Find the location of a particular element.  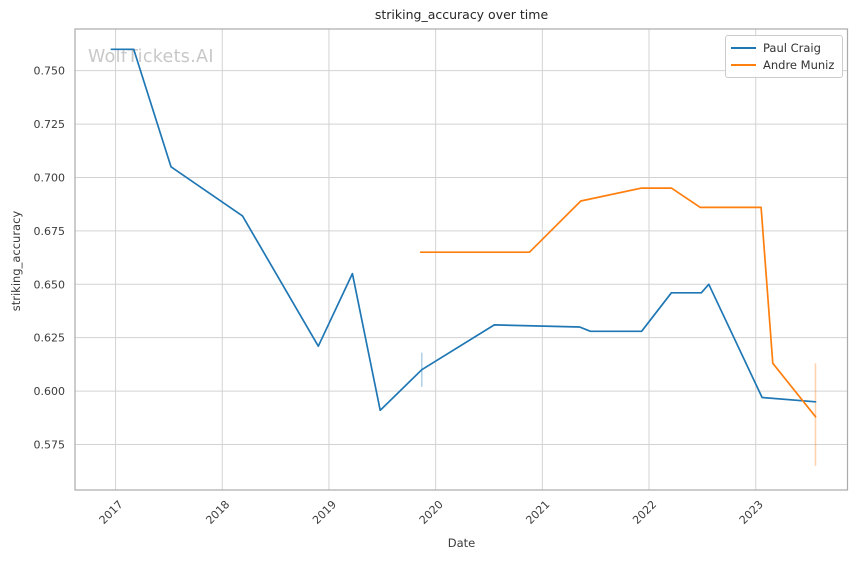

chart-title: striking_accuracy over time is located at coordinates (461, 14).